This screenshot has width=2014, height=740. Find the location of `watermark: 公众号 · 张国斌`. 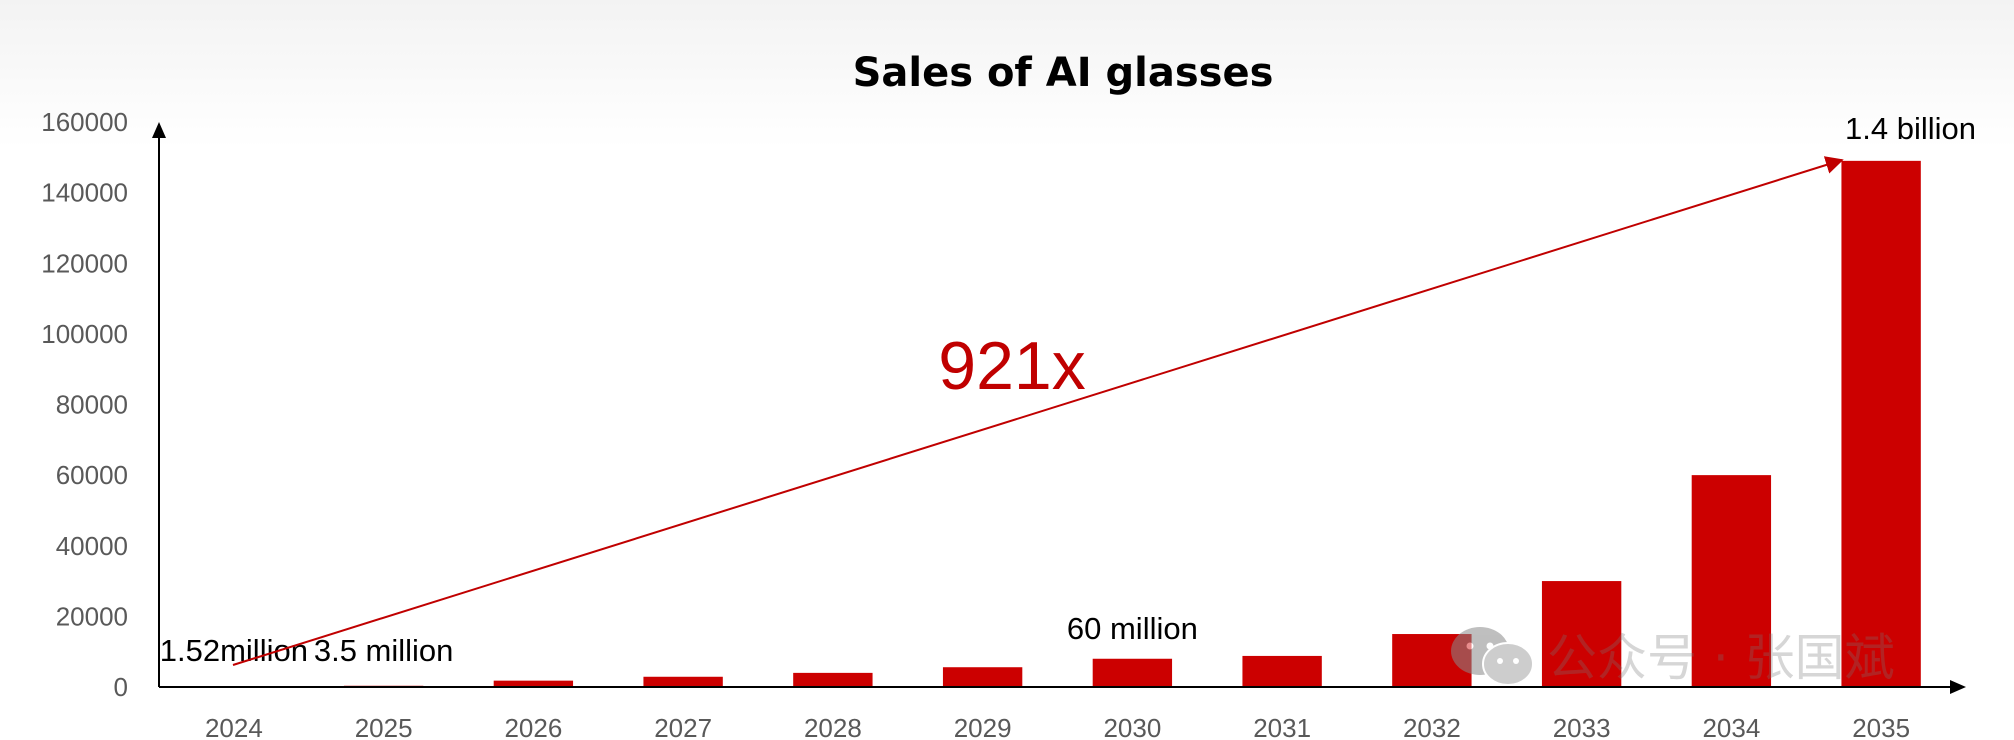

watermark: 公众号 · 张国斌 is located at coordinates (1673, 657).